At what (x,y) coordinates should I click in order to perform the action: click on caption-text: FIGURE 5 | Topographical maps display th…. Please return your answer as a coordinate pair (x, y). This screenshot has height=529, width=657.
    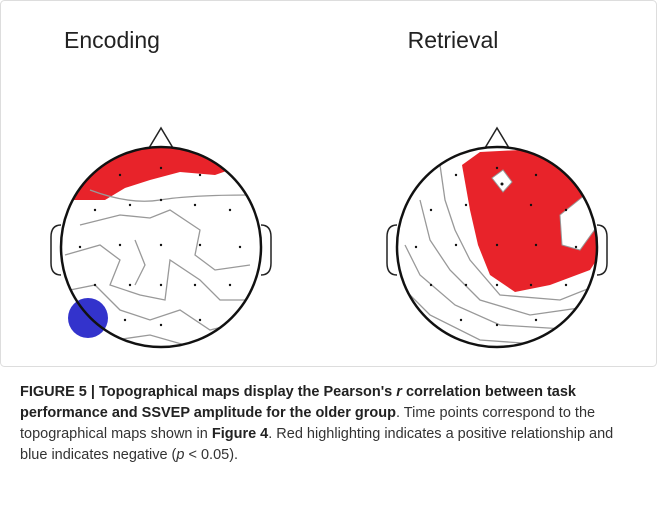
    Looking at the image, I should click on (208, 392).